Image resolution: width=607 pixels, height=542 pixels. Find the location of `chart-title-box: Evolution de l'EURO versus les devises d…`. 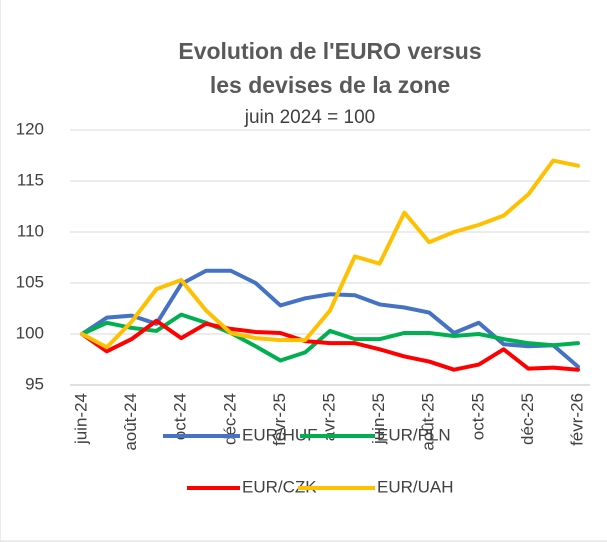

chart-title-box: Evolution de l'EURO versus les devises d… is located at coordinates (330, 68).